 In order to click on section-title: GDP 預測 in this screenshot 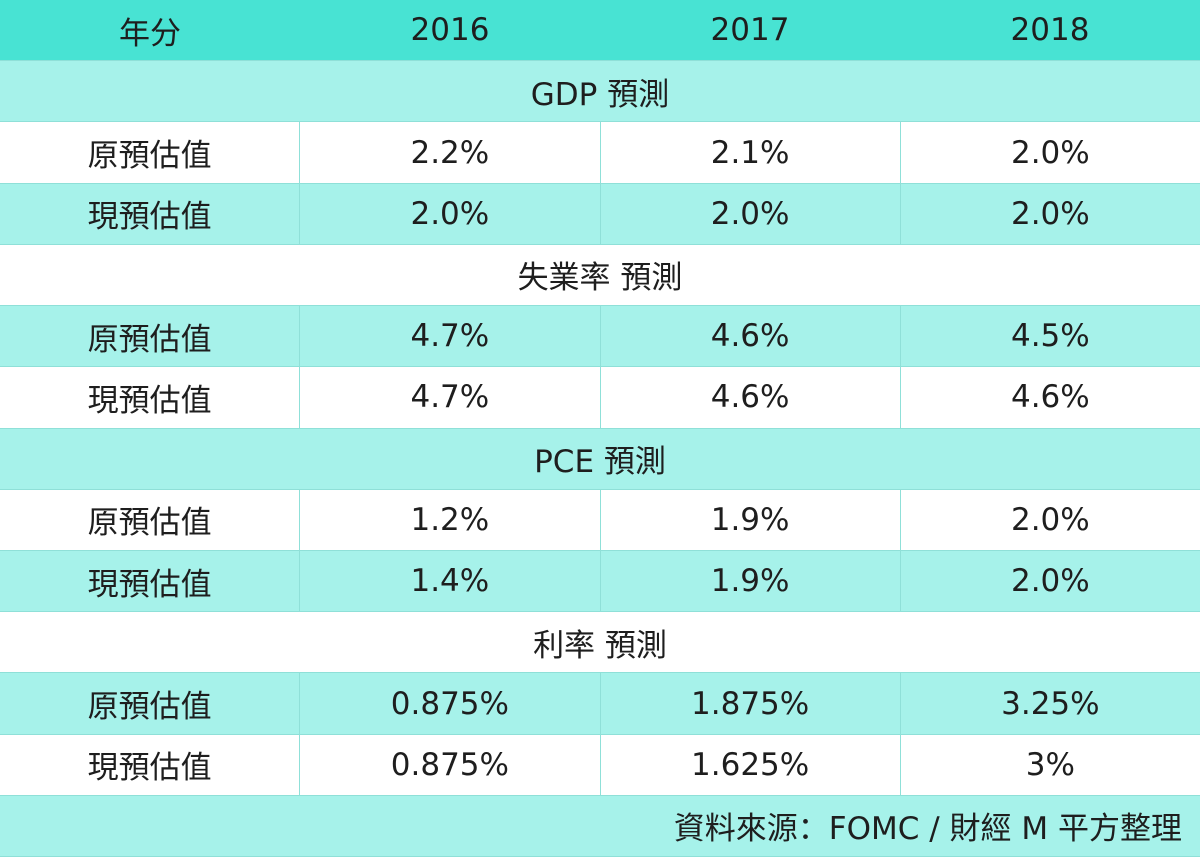, I will do `click(600, 94)`.